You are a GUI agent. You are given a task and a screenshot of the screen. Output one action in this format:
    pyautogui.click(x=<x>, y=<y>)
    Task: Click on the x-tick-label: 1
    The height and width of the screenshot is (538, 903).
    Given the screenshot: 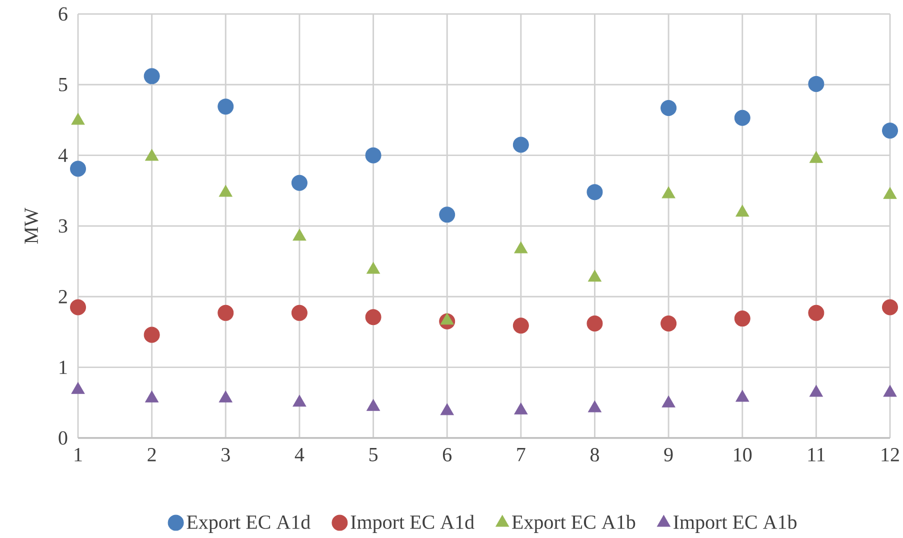 What is the action you would take?
    pyautogui.click(x=78, y=455)
    